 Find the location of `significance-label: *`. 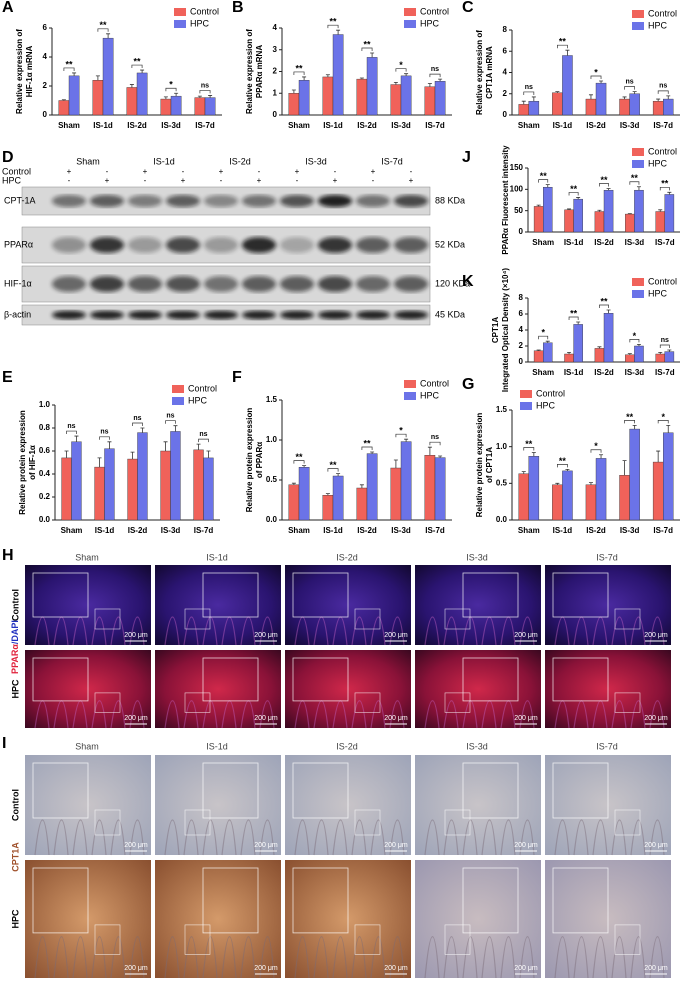

significance-label: * is located at coordinates (635, 336).